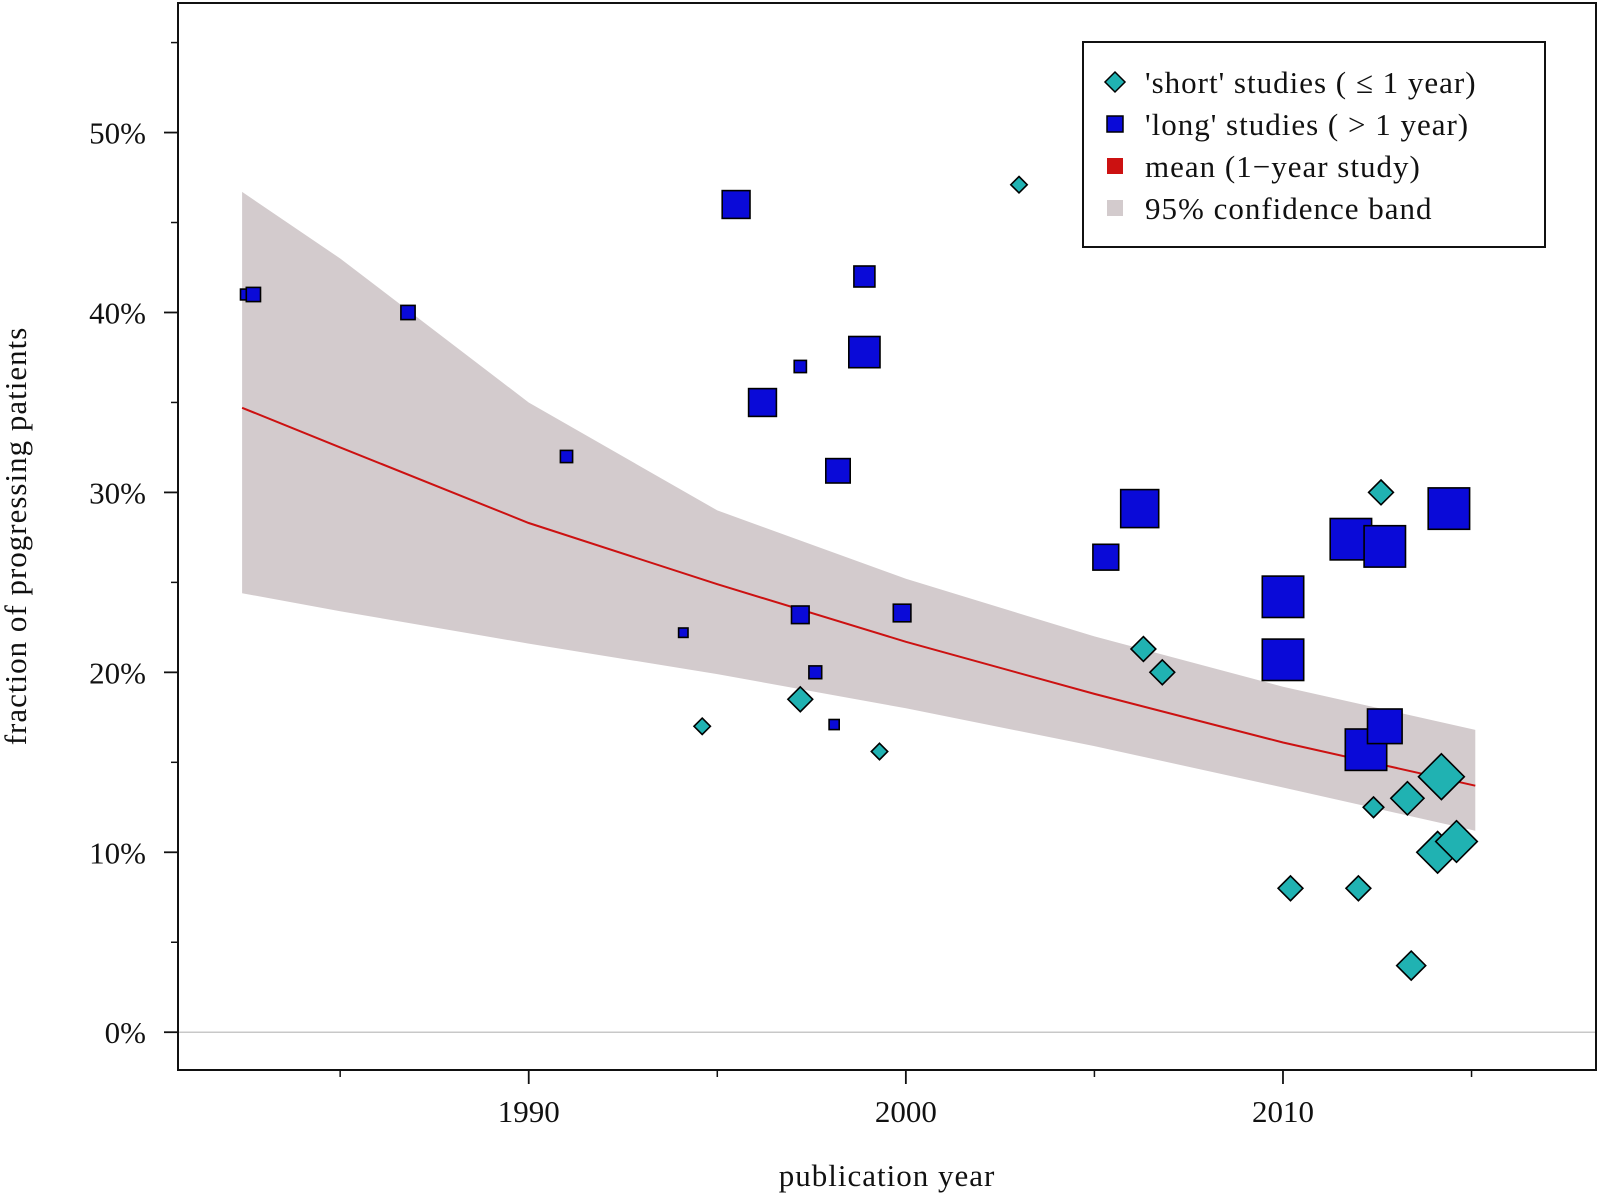 The height and width of the screenshot is (1195, 1600). I want to click on legend-band-swatch, so click(1115, 208).